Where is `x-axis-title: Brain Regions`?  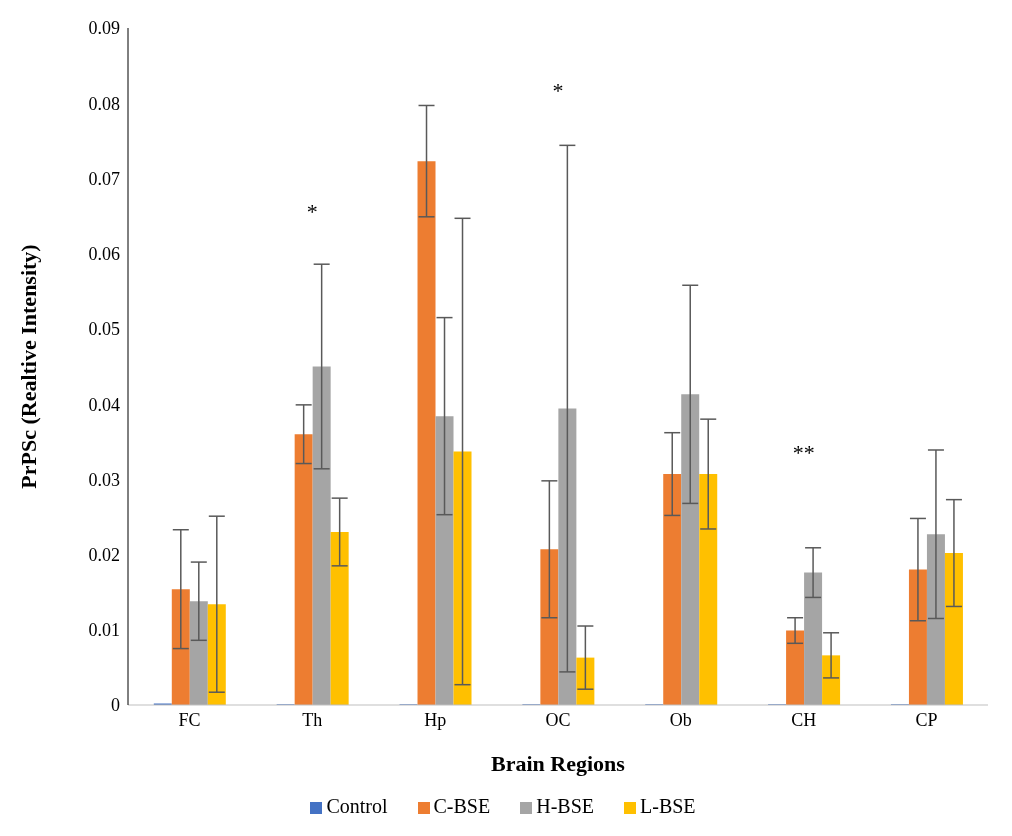 x-axis-title: Brain Regions is located at coordinates (558, 763).